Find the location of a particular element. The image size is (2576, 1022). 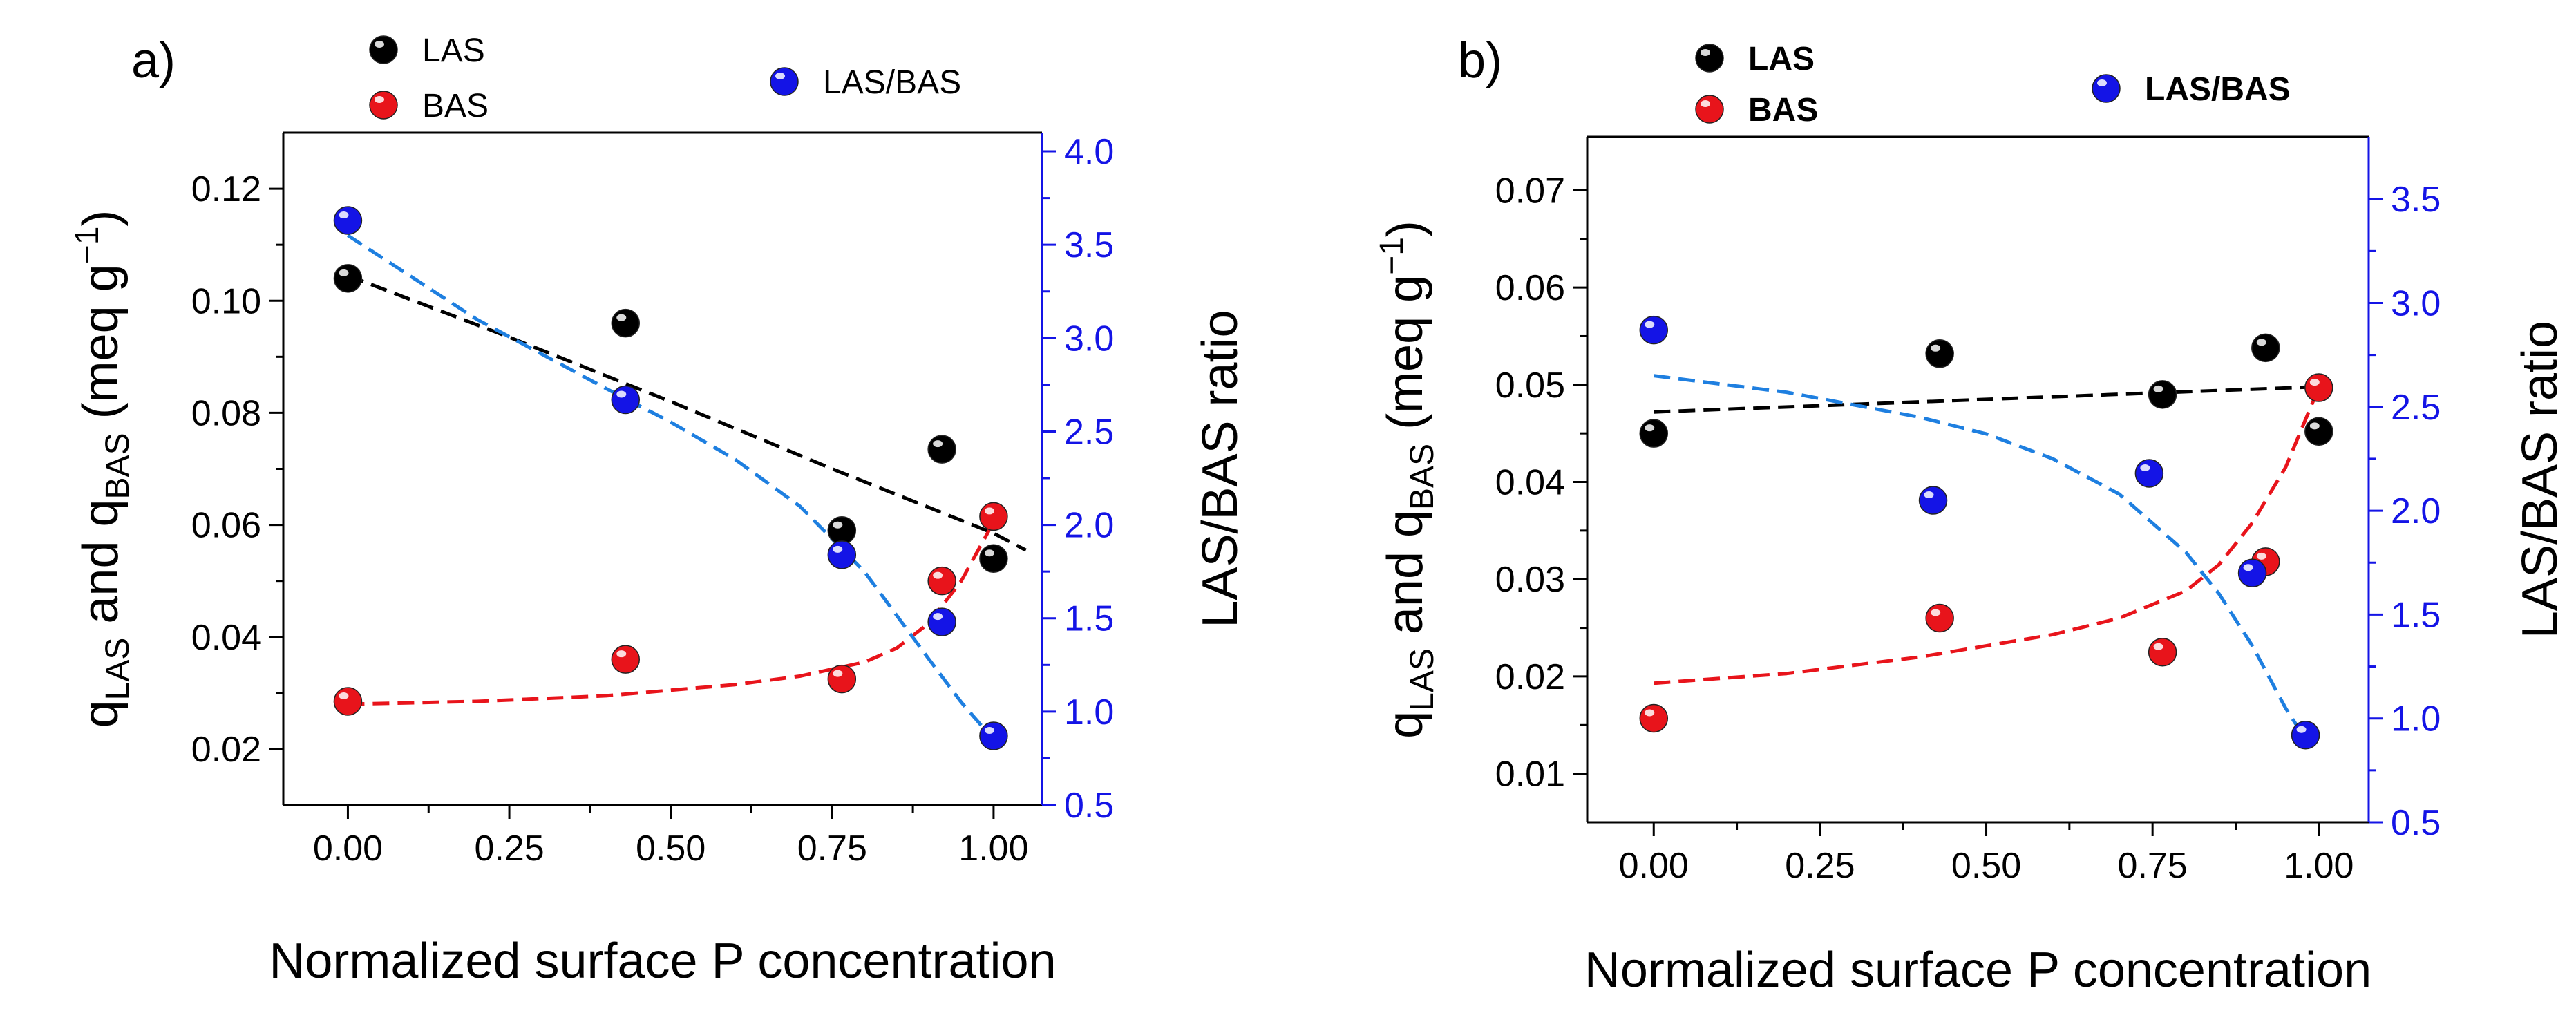

panel-a-y-axis-title: qLAS and qBAS (meq g−1) is located at coordinates (102, 469).